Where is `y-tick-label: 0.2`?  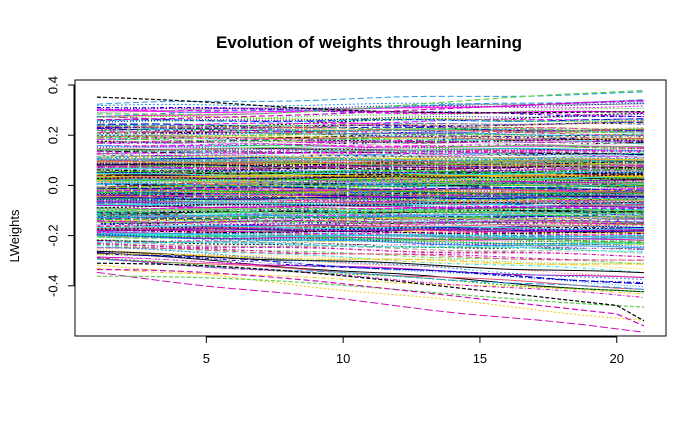 y-tick-label: 0.2 is located at coordinates (53, 135).